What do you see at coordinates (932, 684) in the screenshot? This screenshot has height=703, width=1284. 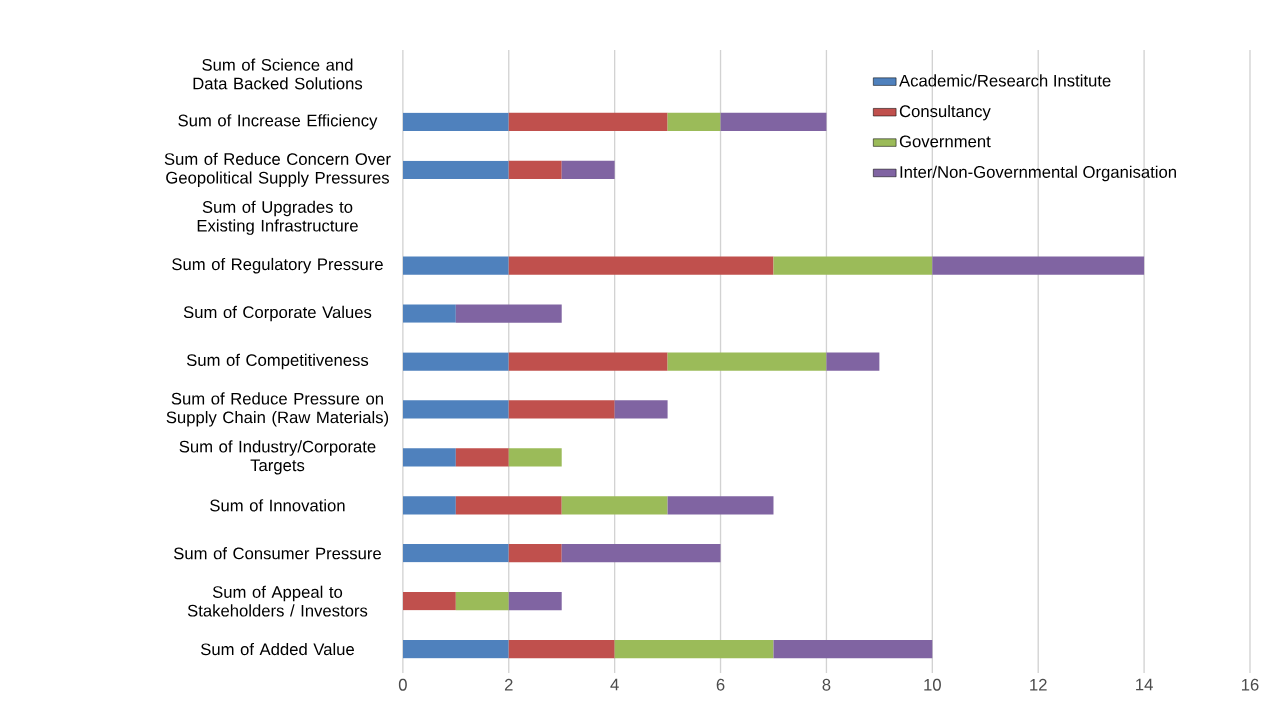 I see `x-tick-label: 10` at bounding box center [932, 684].